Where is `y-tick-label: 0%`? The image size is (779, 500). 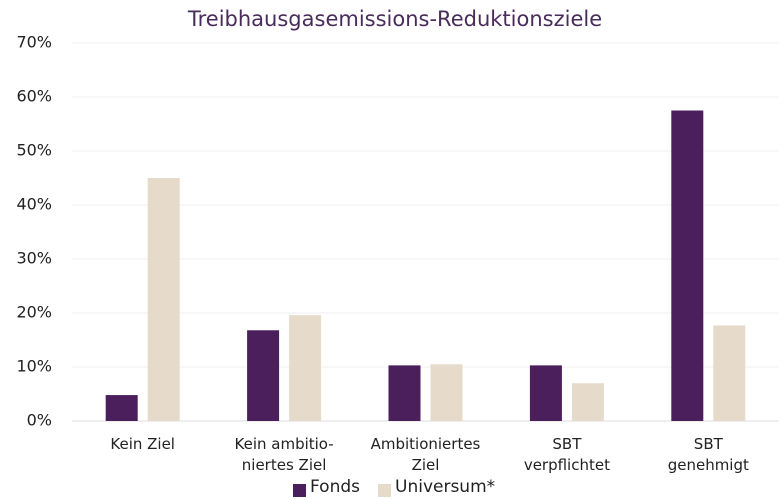 y-tick-label: 0% is located at coordinates (39, 420).